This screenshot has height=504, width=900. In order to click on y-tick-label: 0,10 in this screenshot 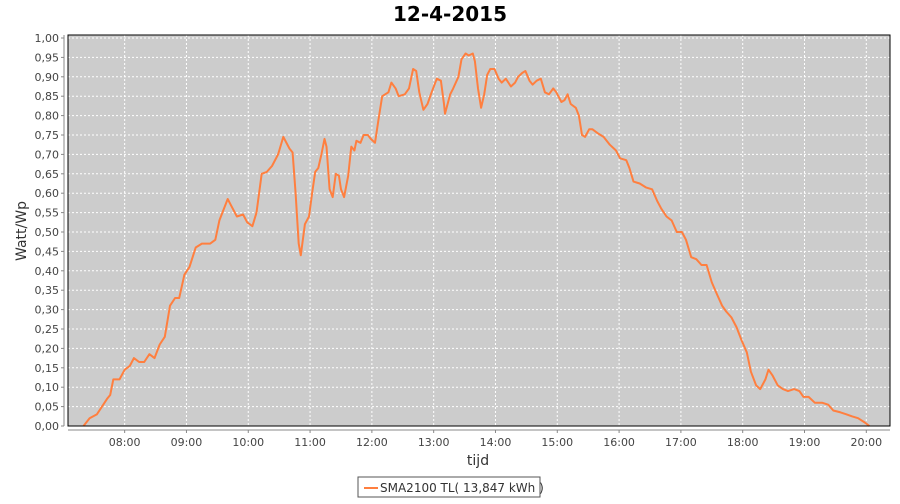, I will do `click(47, 387)`.